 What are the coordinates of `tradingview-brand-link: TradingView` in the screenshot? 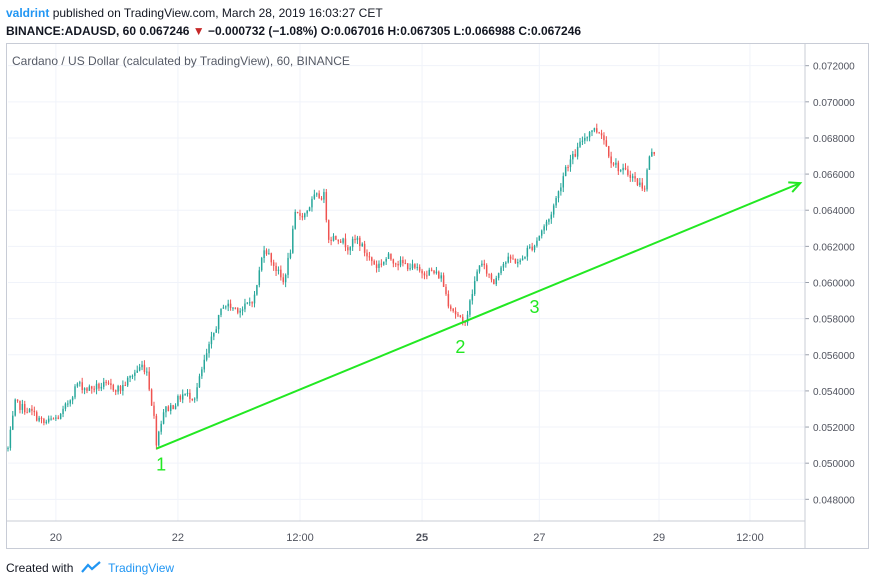 It's located at (141, 568).